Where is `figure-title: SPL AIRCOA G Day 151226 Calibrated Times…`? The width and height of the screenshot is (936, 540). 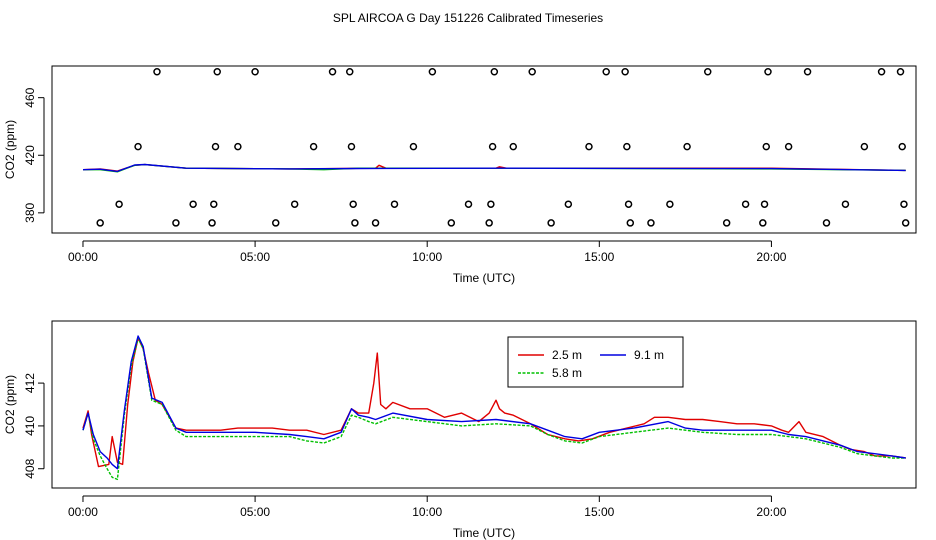
figure-title: SPL AIRCOA G Day 151226 Calibrated Times… is located at coordinates (468, 18).